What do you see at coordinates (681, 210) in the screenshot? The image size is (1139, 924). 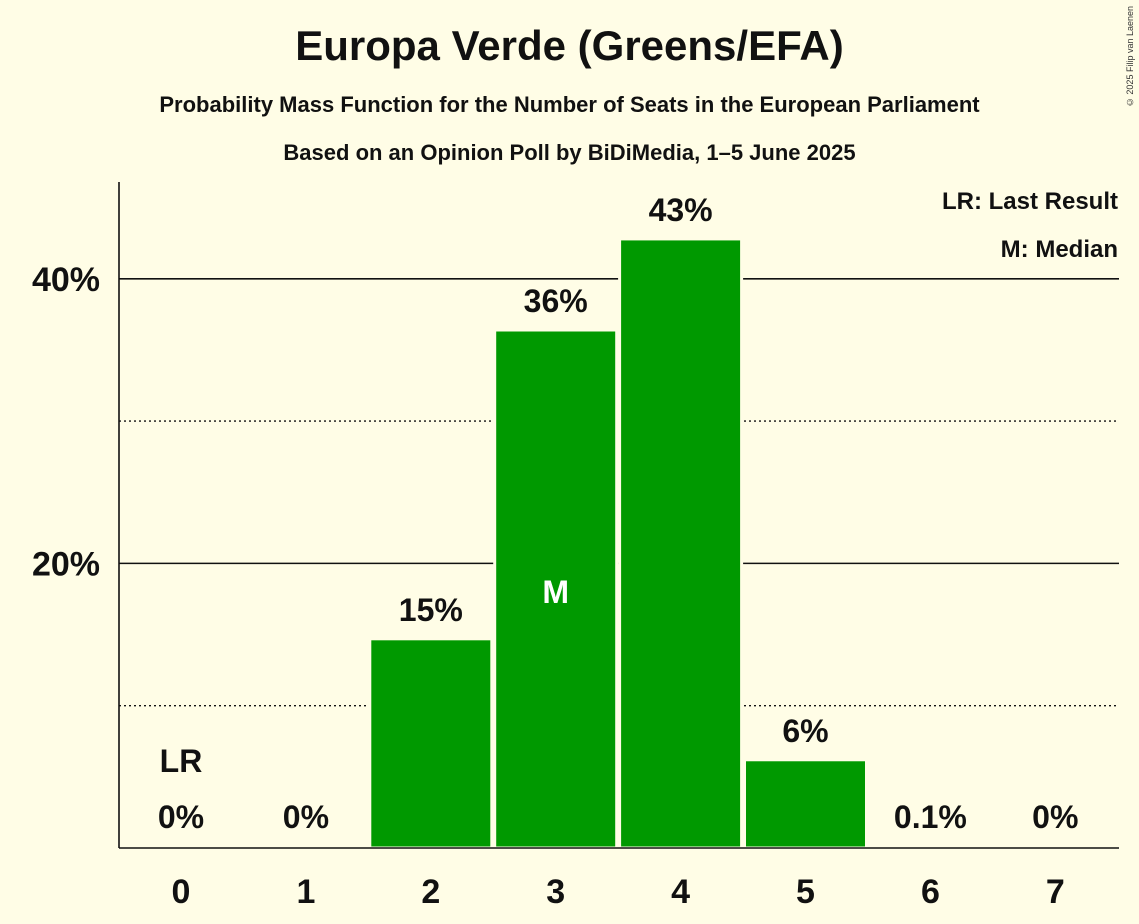 I see `data-label-4: 43%` at bounding box center [681, 210].